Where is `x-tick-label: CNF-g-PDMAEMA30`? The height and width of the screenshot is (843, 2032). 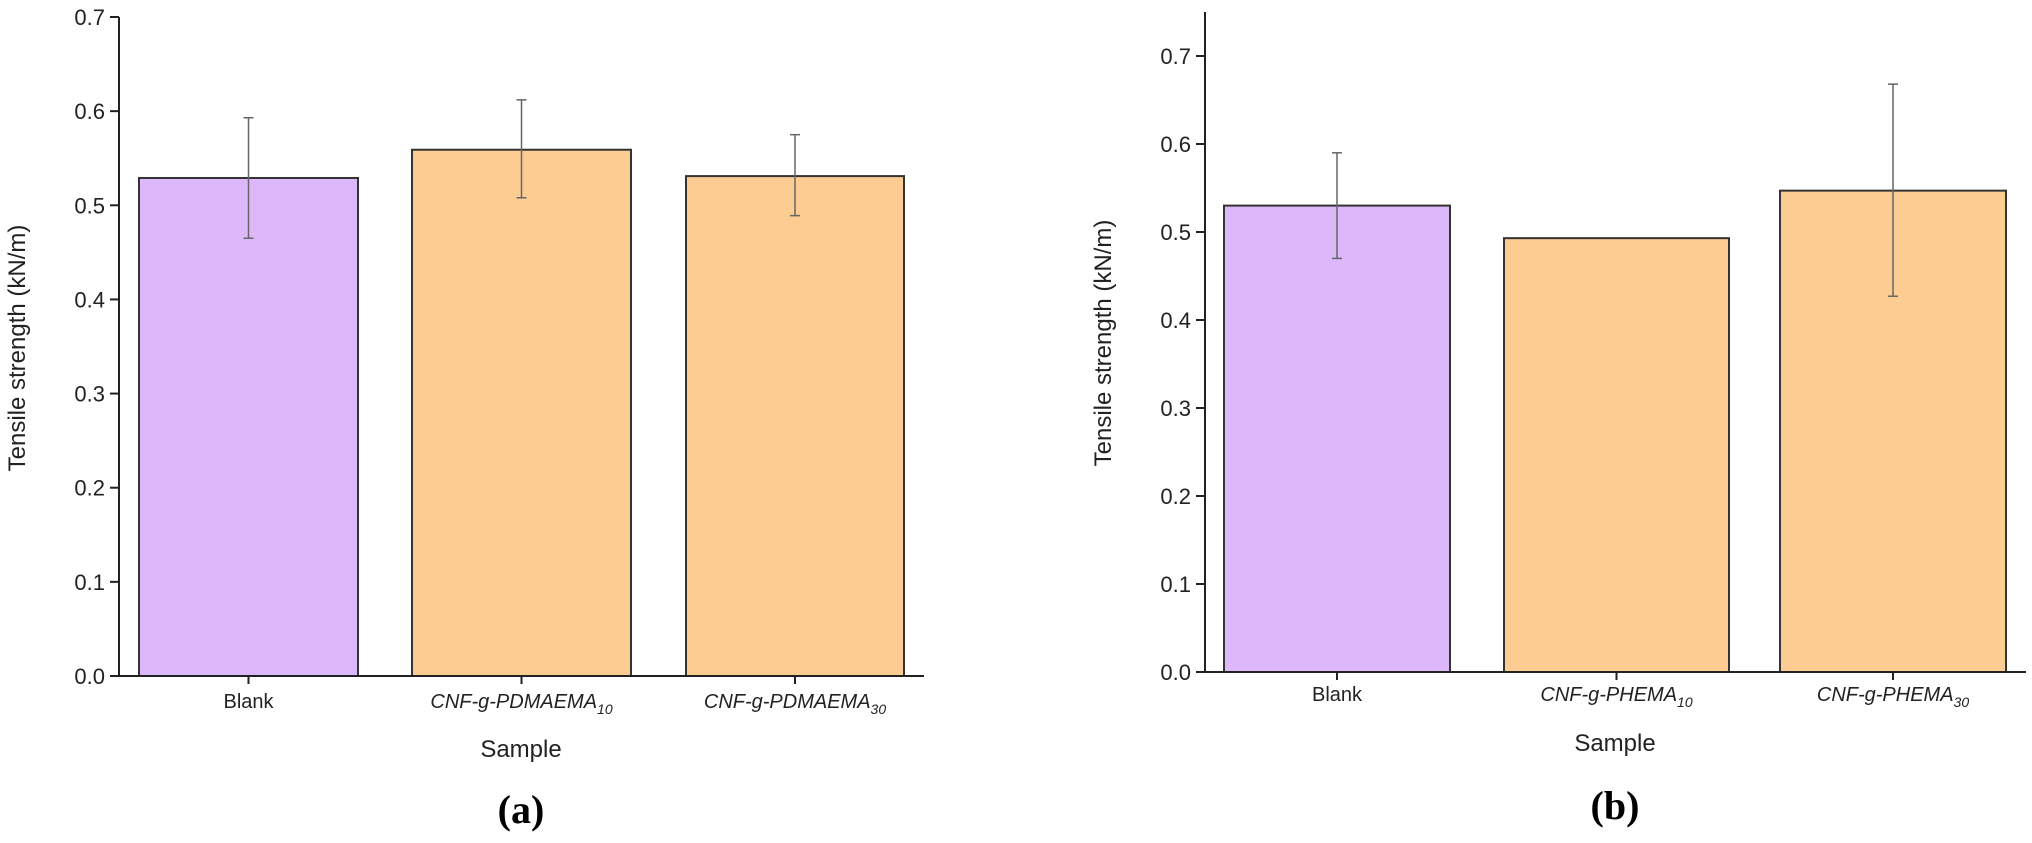 x-tick-label: CNF-g-PDMAEMA30 is located at coordinates (795, 704).